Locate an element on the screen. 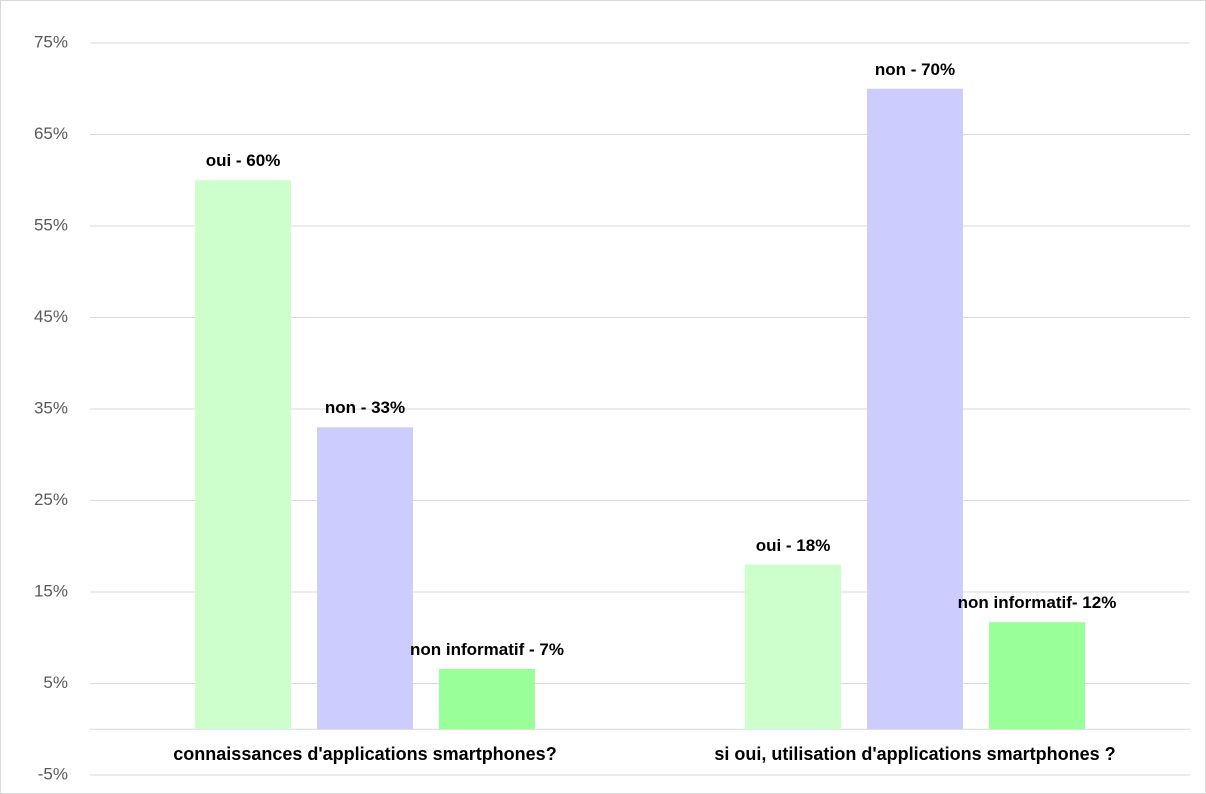  y-tick-label: -5% is located at coordinates (53, 773).